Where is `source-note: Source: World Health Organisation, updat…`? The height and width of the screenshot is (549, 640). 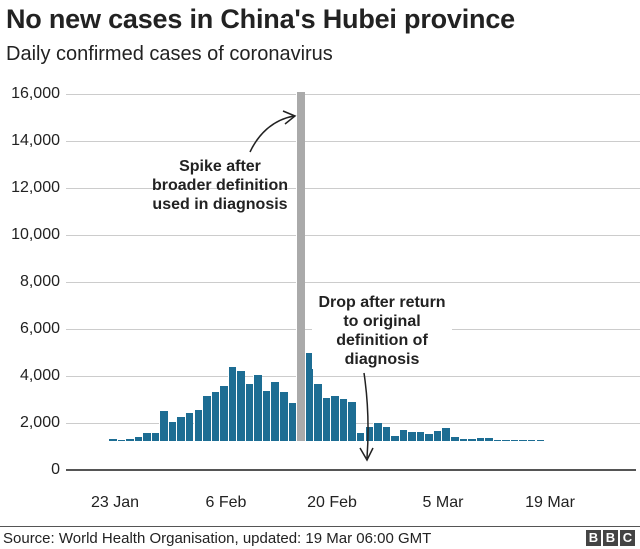
source-note: Source: World Health Organisation, updat… is located at coordinates (217, 538).